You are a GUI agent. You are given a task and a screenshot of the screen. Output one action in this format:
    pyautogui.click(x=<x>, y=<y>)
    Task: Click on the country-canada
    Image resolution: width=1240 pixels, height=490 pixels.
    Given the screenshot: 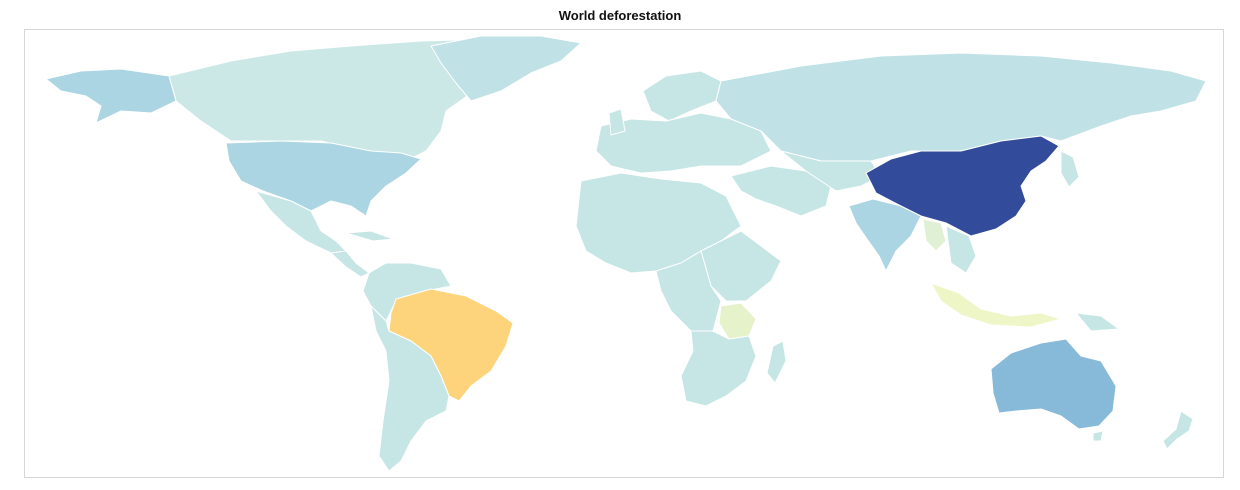 What is the action you would take?
    pyautogui.click(x=345, y=102)
    